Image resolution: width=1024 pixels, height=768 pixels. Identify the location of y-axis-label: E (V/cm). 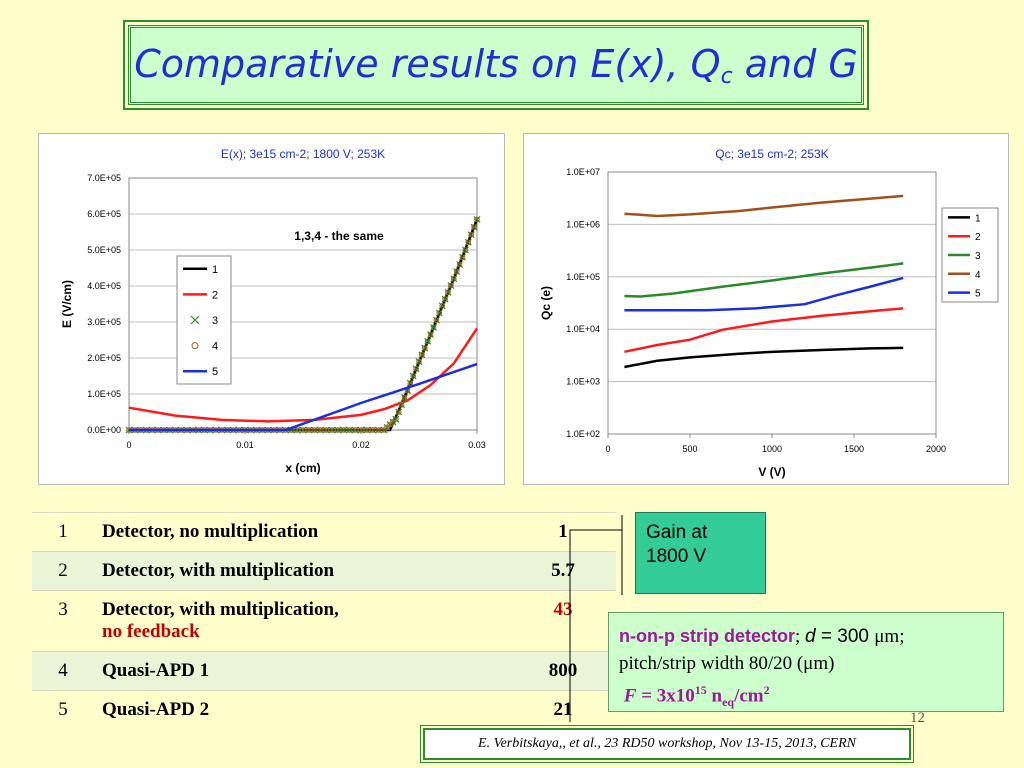
(67, 304).